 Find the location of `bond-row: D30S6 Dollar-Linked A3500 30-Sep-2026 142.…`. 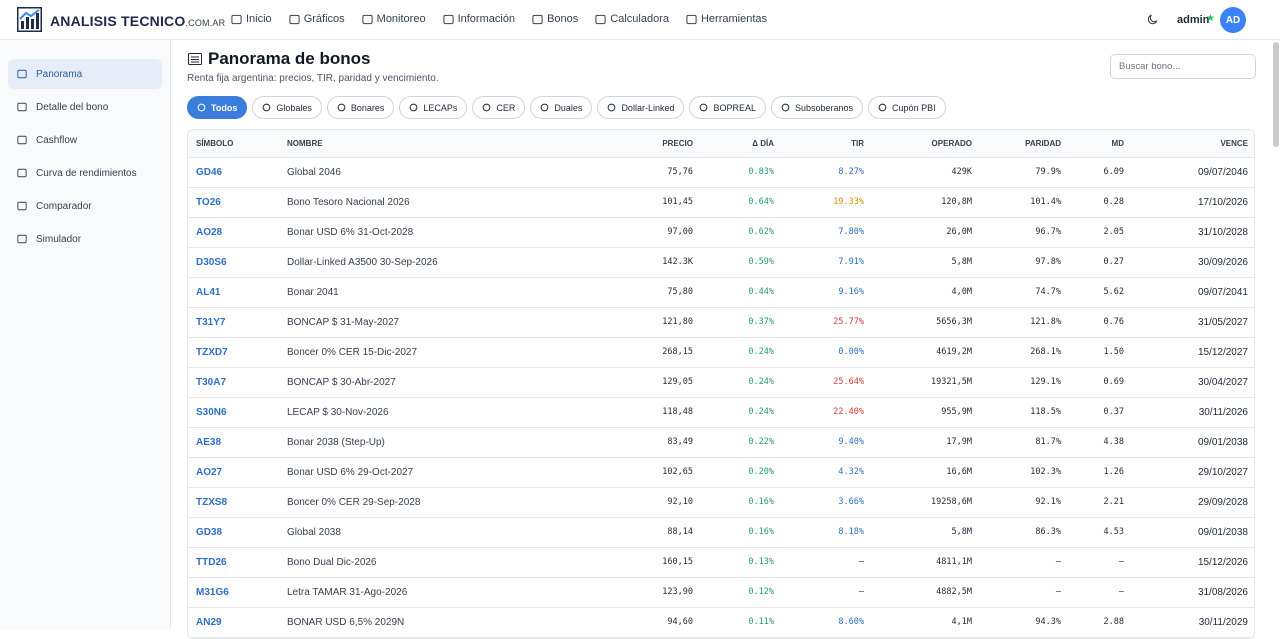

bond-row: D30S6 Dollar-Linked A3500 30-Sep-2026 142.… is located at coordinates (721, 262).